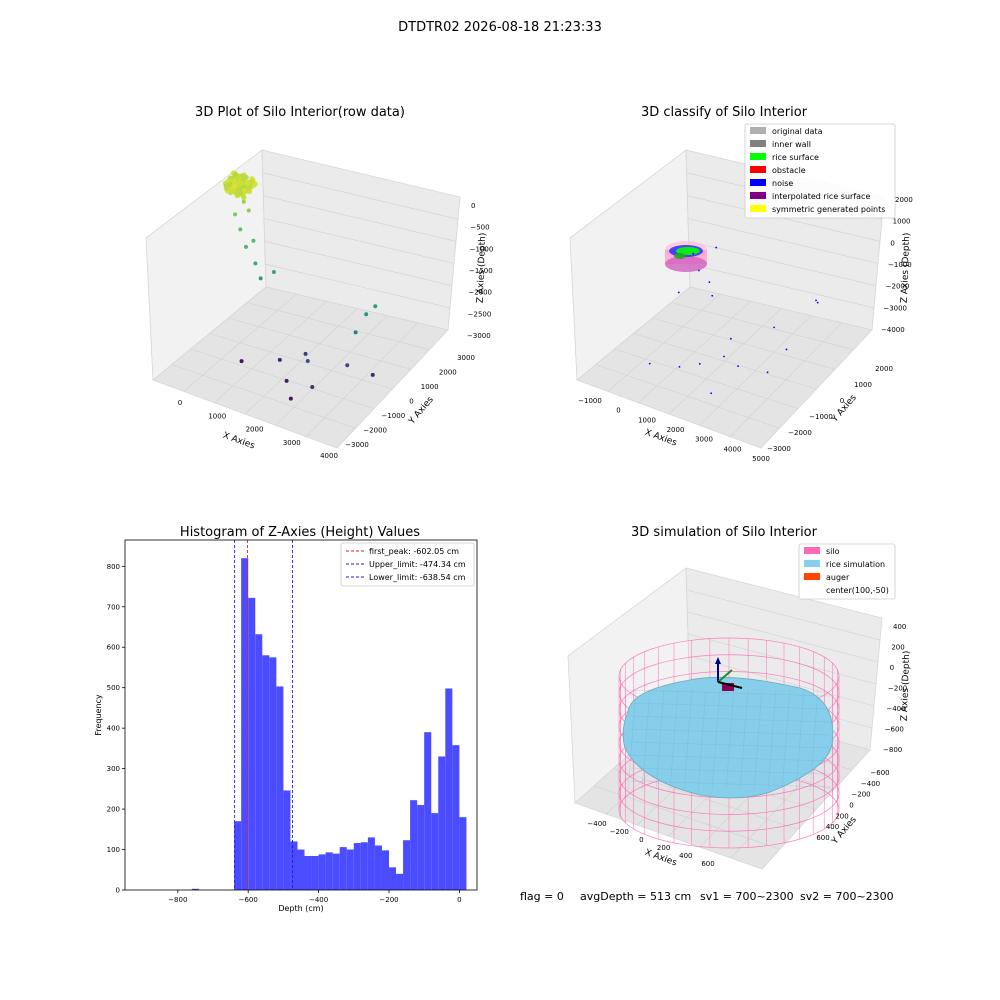 The width and height of the screenshot is (1000, 1000). I want to click on simulation-3d-x-tick-label: −200, so click(619, 832).